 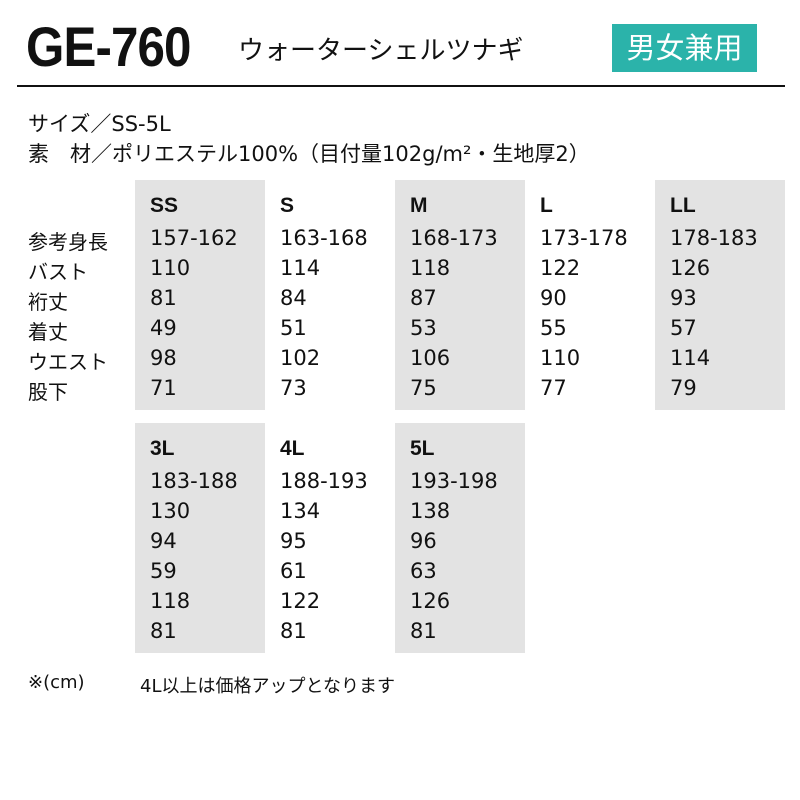 What do you see at coordinates (684, 48) in the screenshot?
I see `unisex-badge: 男女兼用` at bounding box center [684, 48].